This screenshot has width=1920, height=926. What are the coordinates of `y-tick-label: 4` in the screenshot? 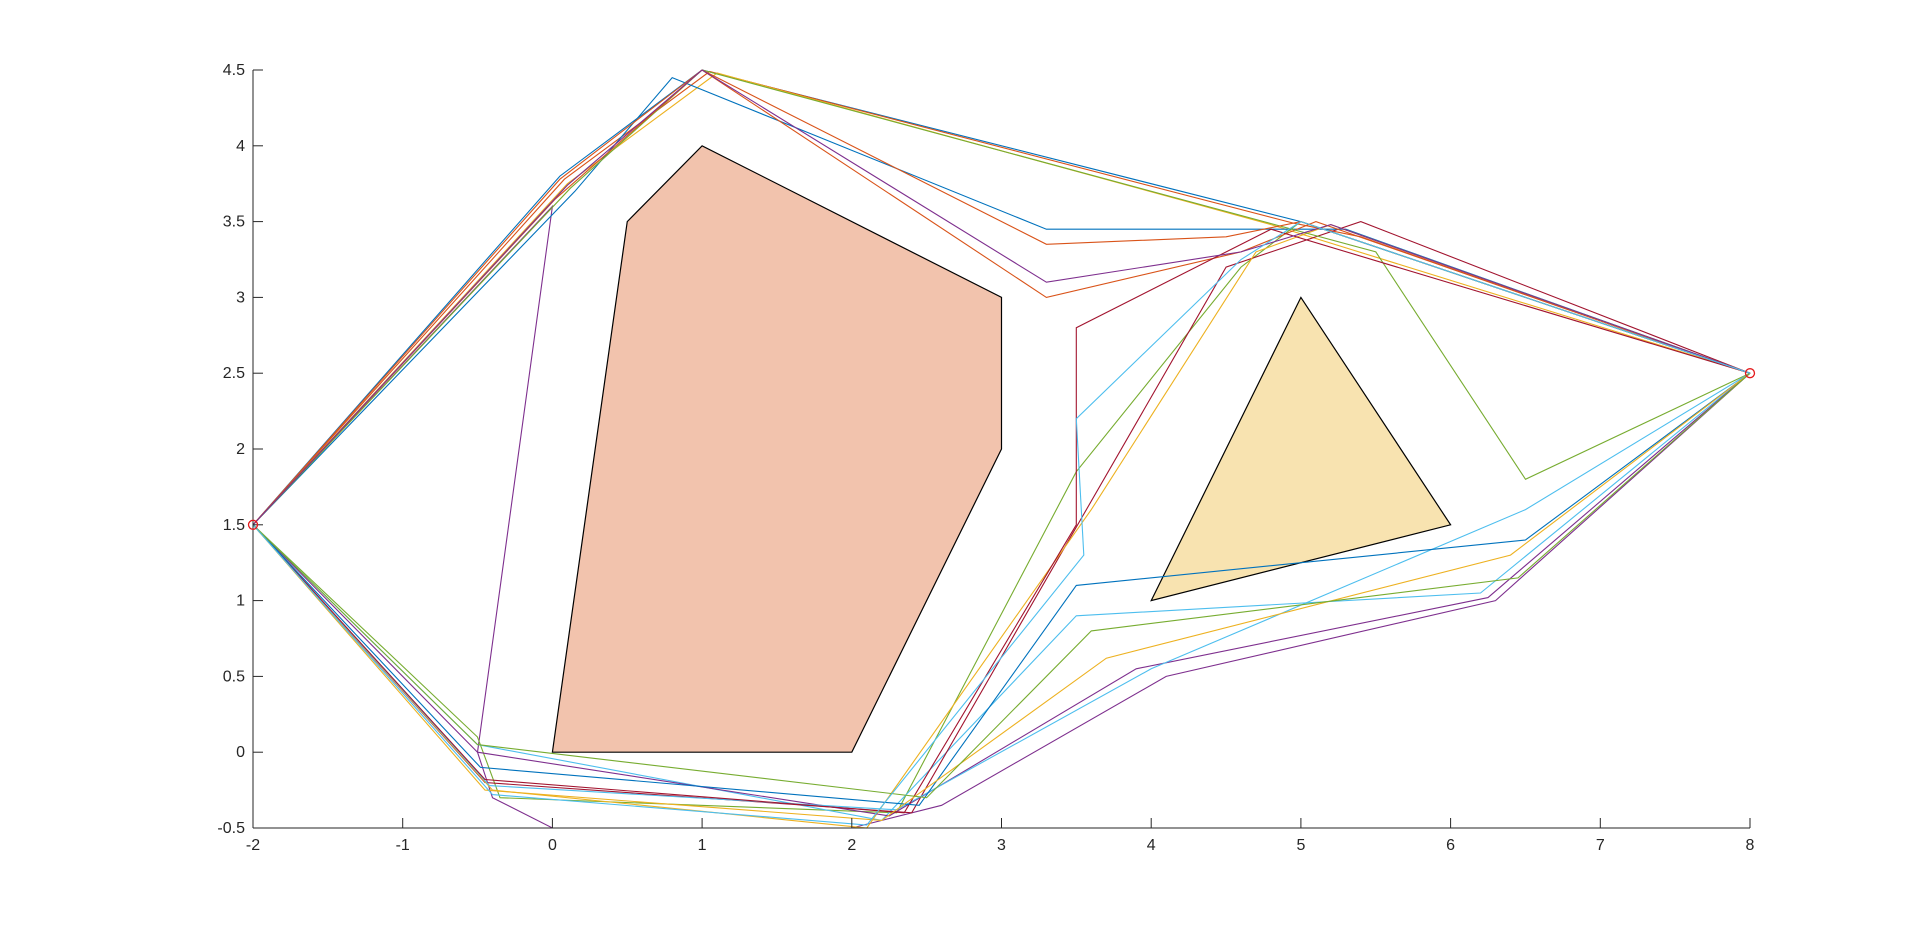 It's located at (240, 146).